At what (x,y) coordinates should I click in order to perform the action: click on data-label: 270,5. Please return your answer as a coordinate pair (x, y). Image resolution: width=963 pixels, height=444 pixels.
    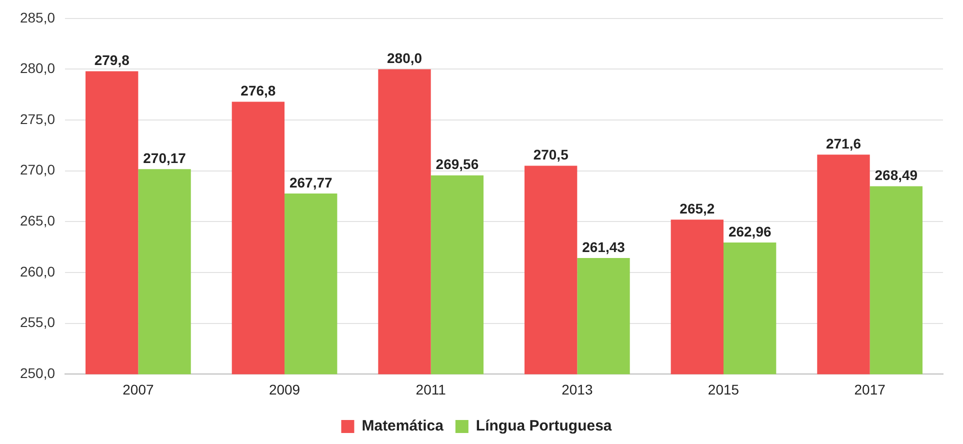
    Looking at the image, I should click on (551, 154).